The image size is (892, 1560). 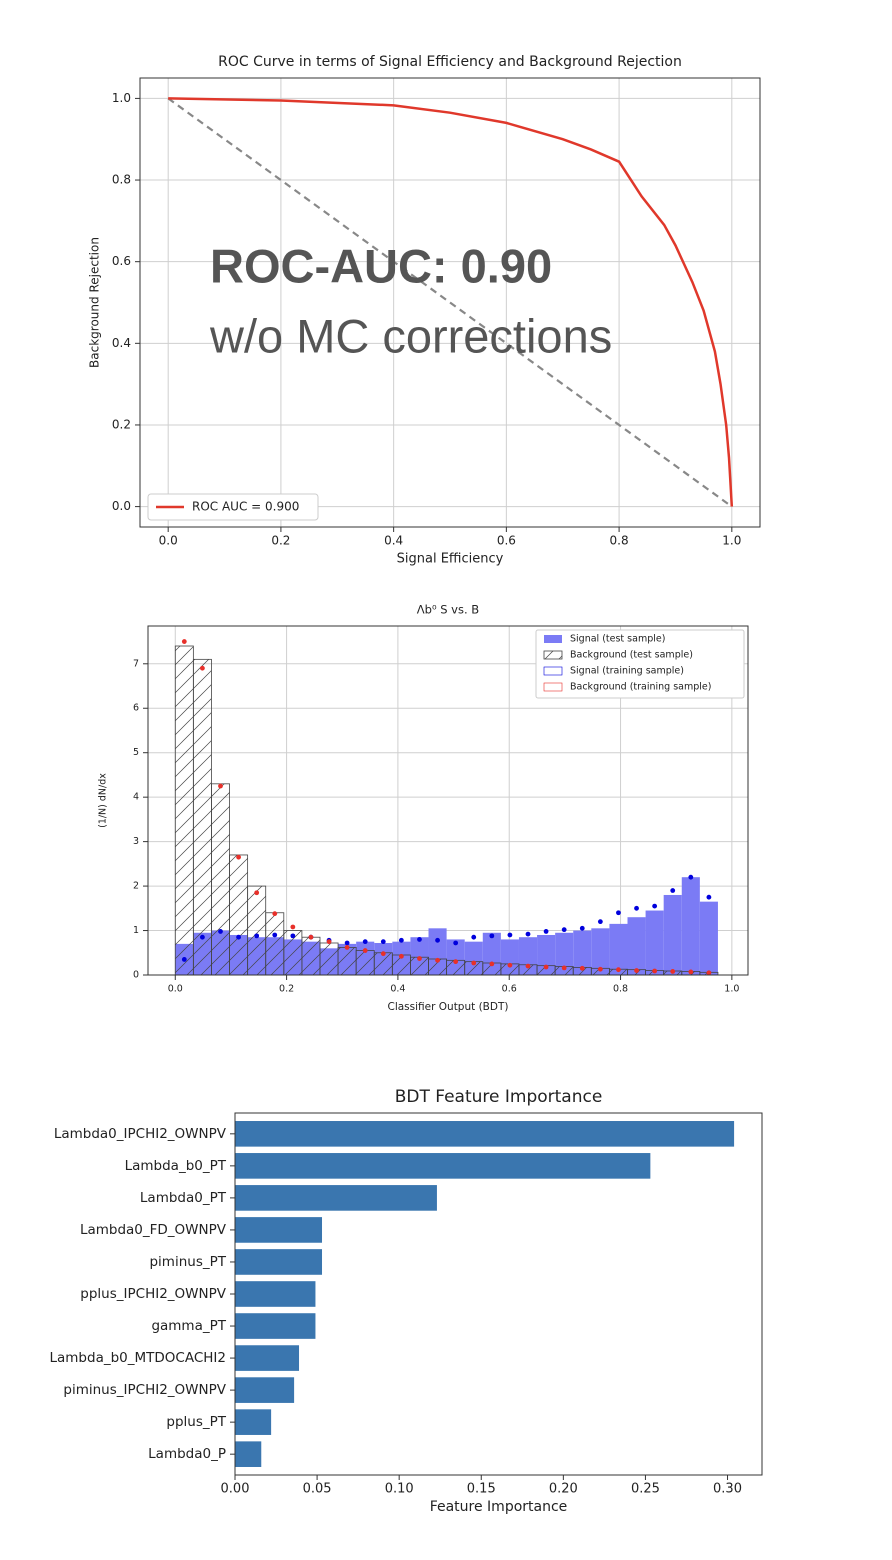 What do you see at coordinates (136, 930) in the screenshot?
I see `y-tick-label: 1` at bounding box center [136, 930].